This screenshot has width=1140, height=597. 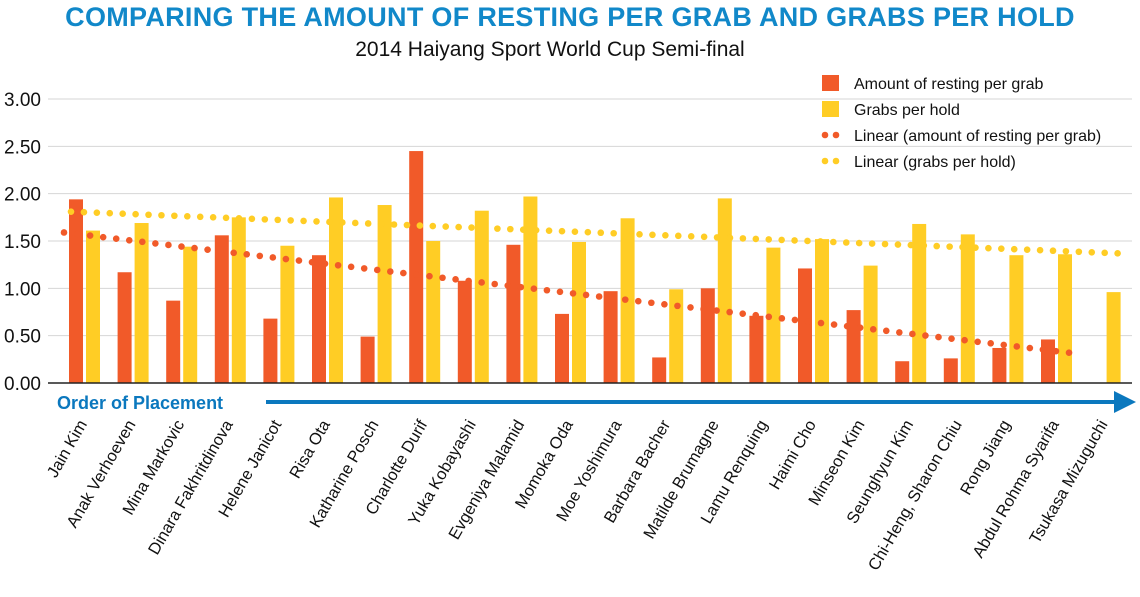 What do you see at coordinates (22, 147) in the screenshot?
I see `y-tick-label: 2.50` at bounding box center [22, 147].